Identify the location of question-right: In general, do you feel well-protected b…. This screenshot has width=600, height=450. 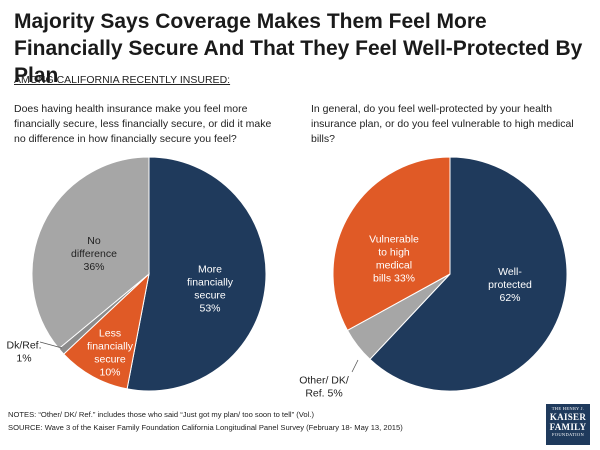
(442, 124).